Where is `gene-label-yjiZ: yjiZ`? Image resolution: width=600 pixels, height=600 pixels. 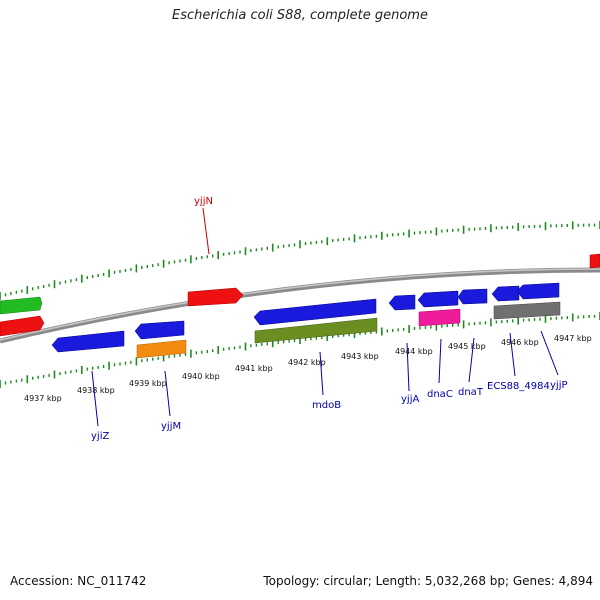
gene-label-yjiZ: yjiZ is located at coordinates (100, 436).